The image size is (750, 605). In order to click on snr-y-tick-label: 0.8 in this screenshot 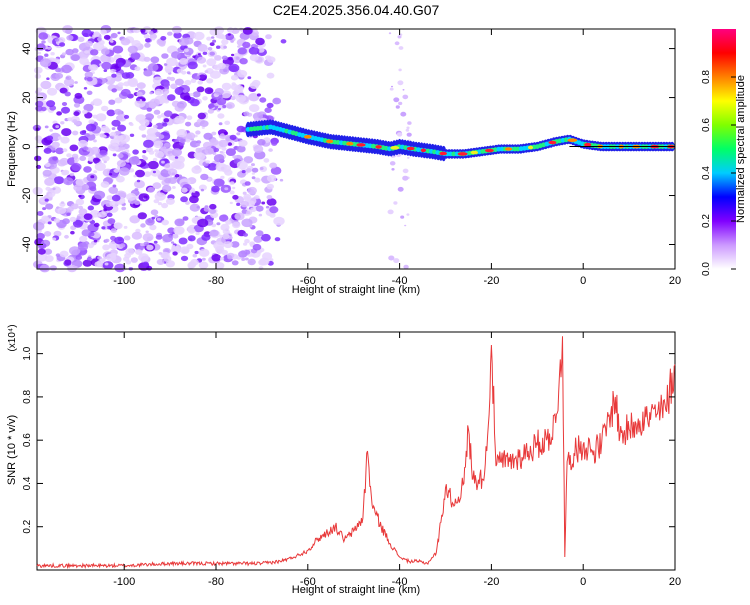, I will do `click(27, 397)`.